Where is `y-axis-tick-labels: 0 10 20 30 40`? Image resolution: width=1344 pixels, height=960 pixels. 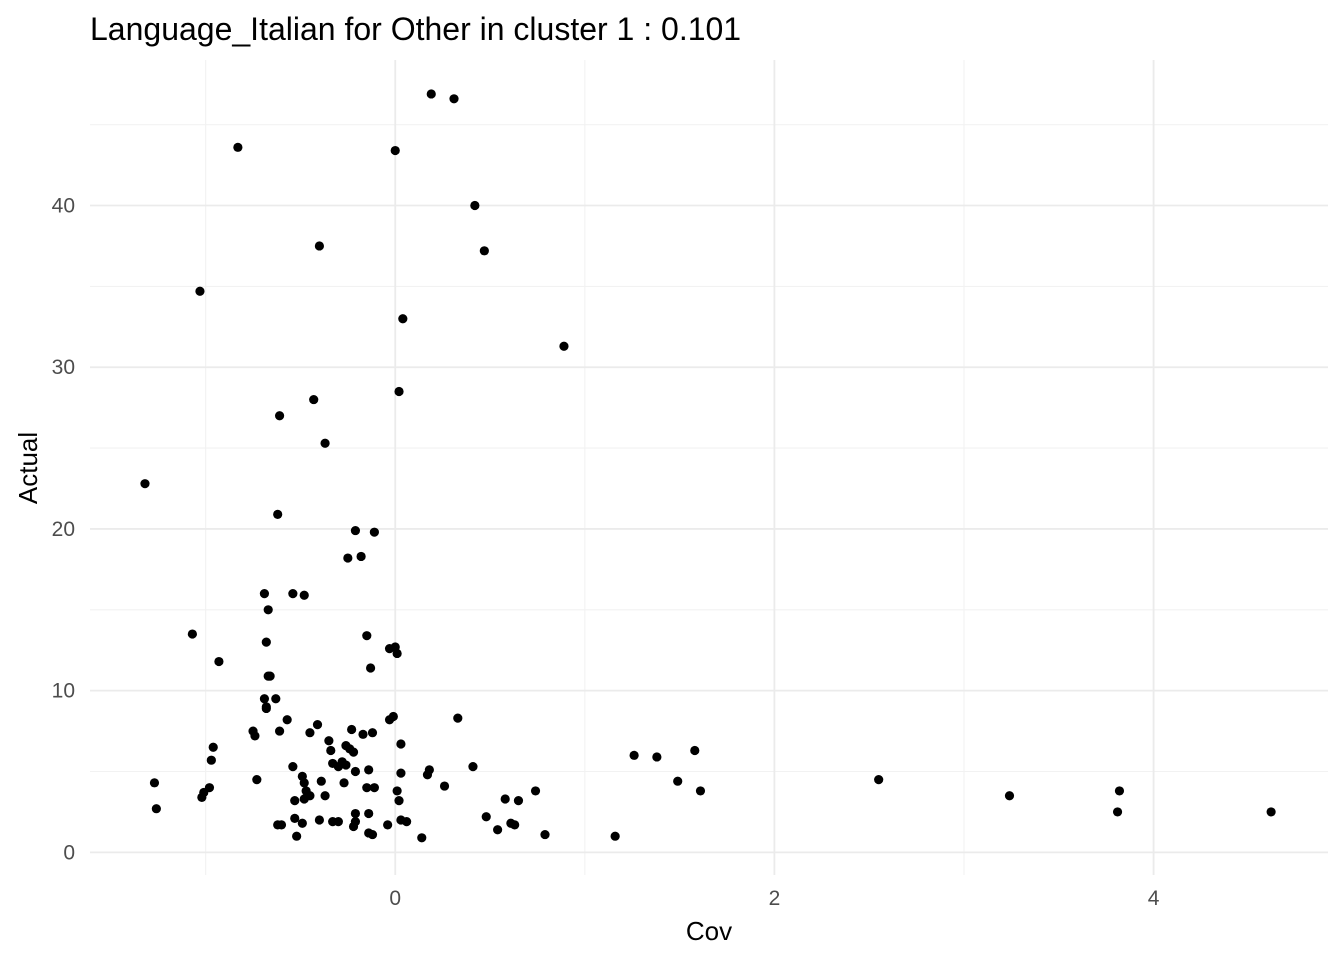
y-axis-tick-labels: 0 10 20 30 40 is located at coordinates (63, 530).